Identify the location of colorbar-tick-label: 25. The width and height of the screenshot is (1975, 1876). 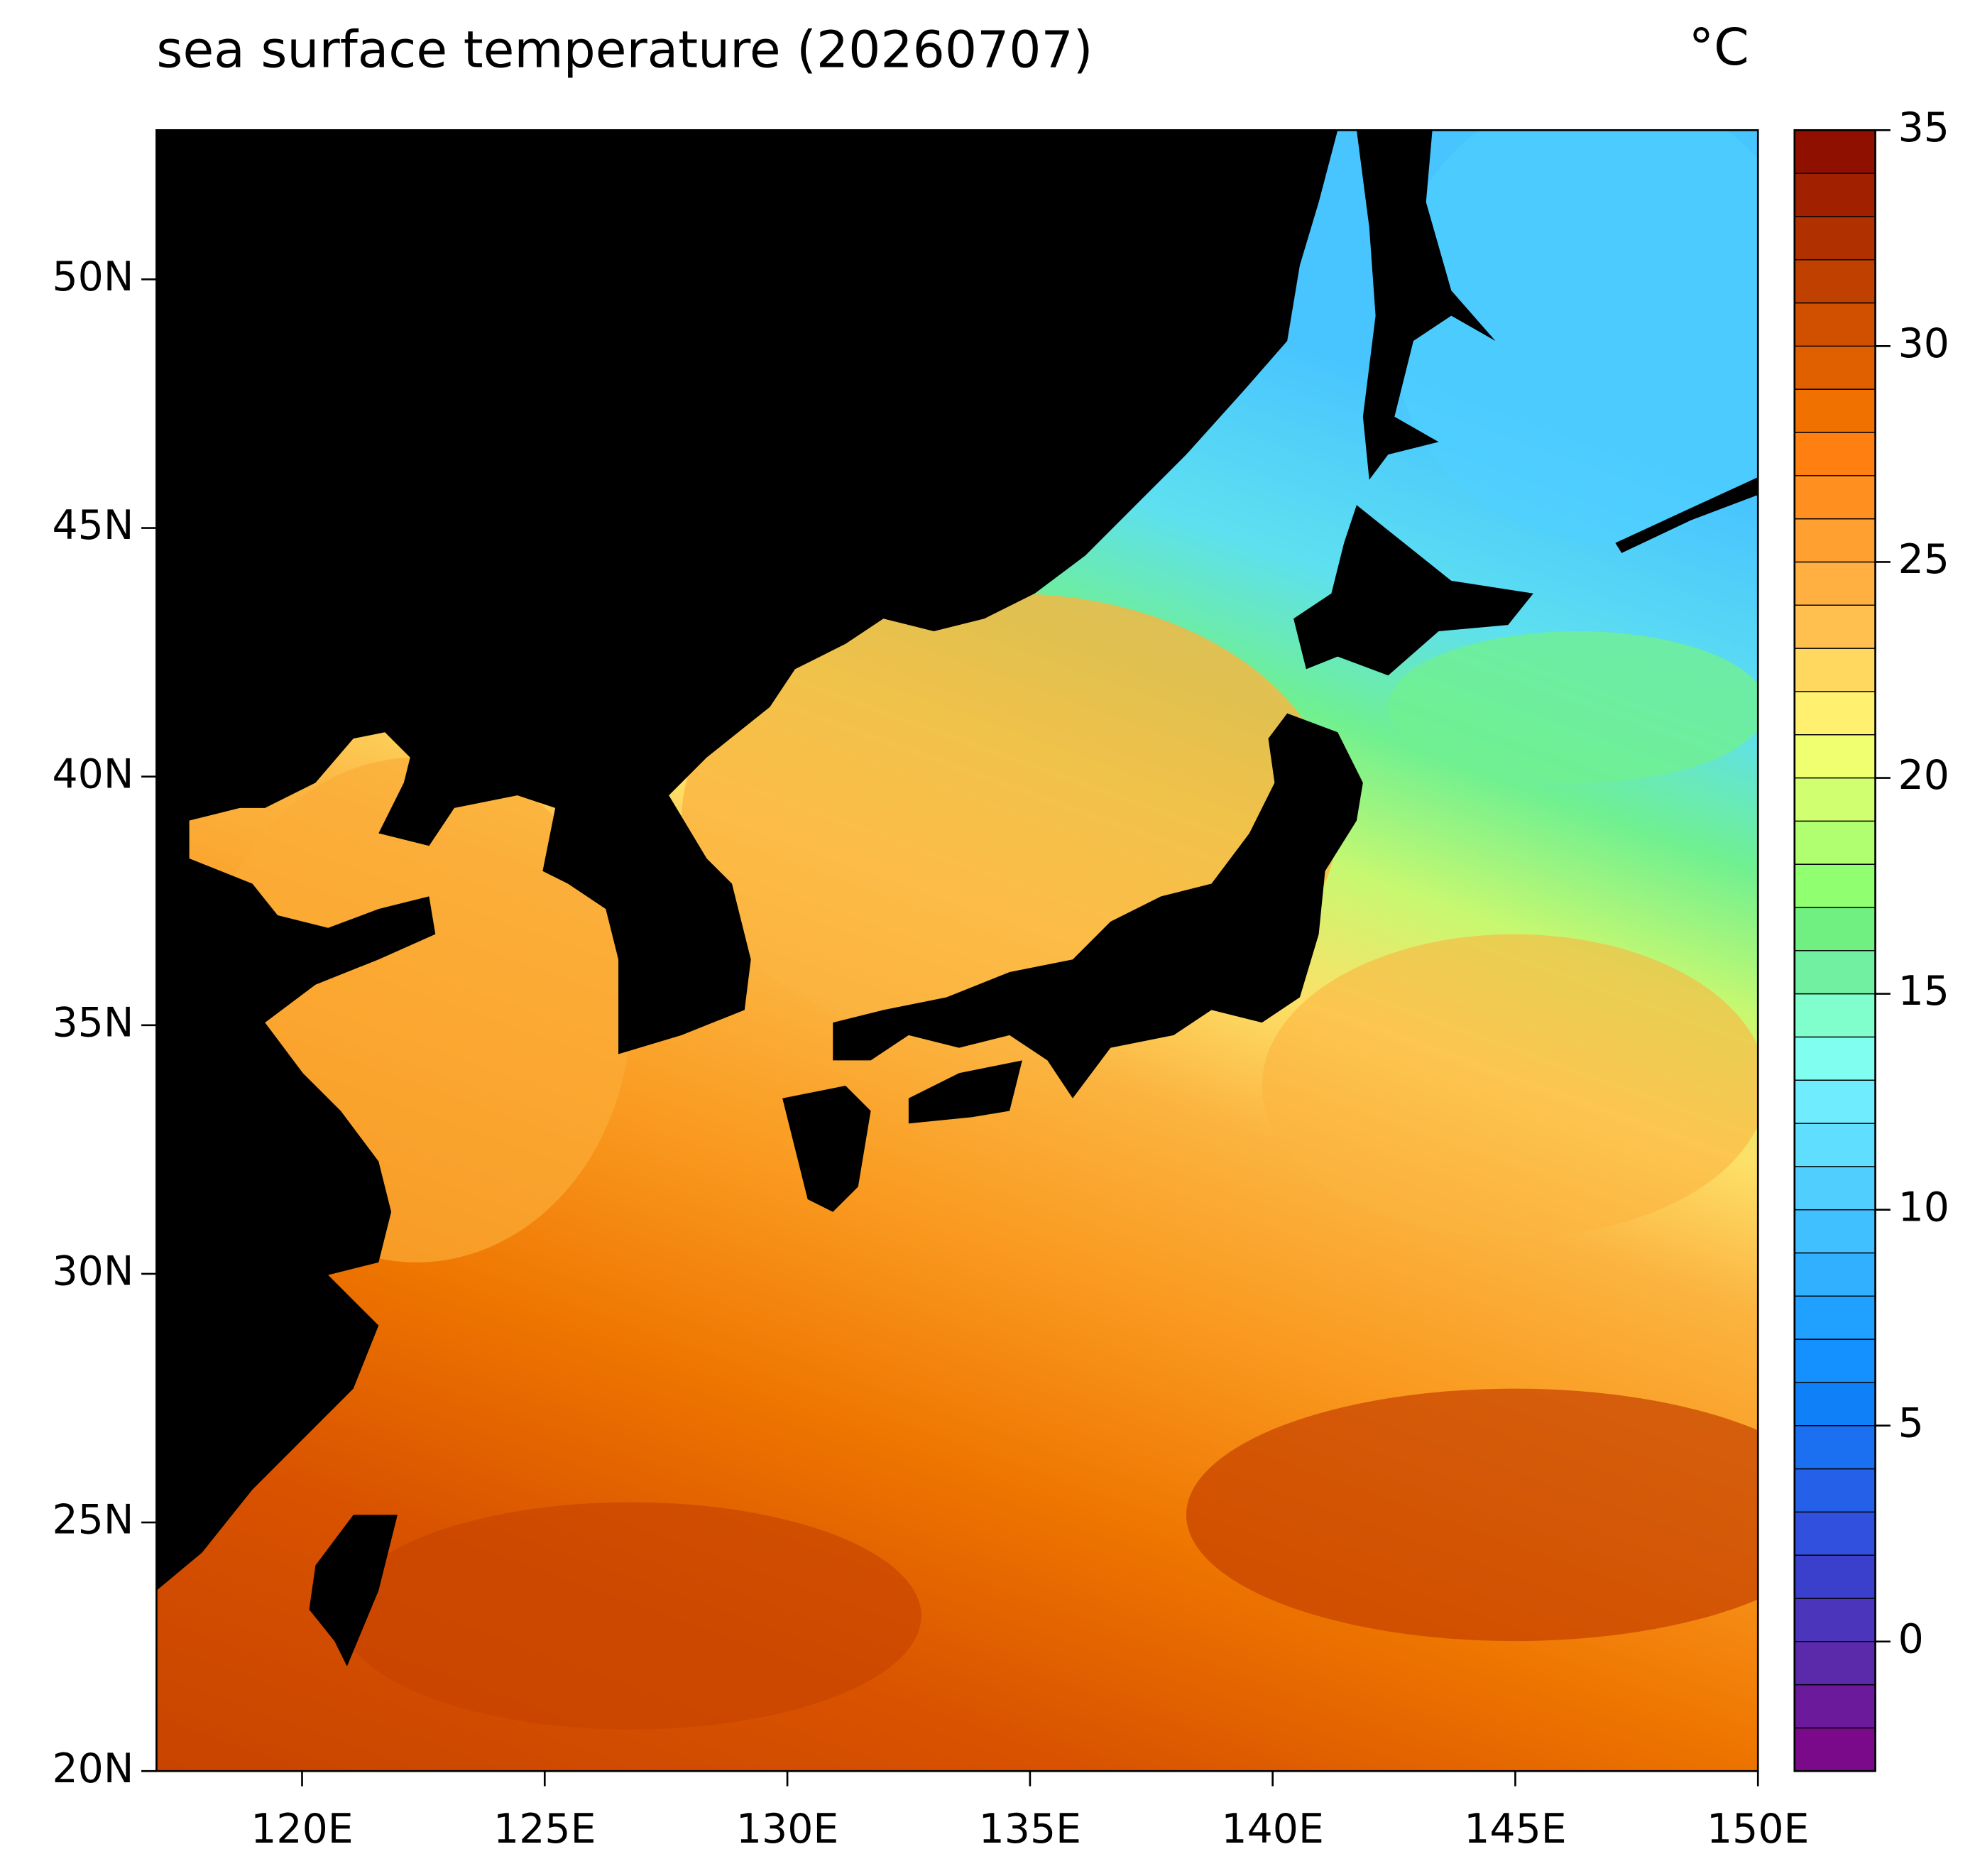
(1923, 559).